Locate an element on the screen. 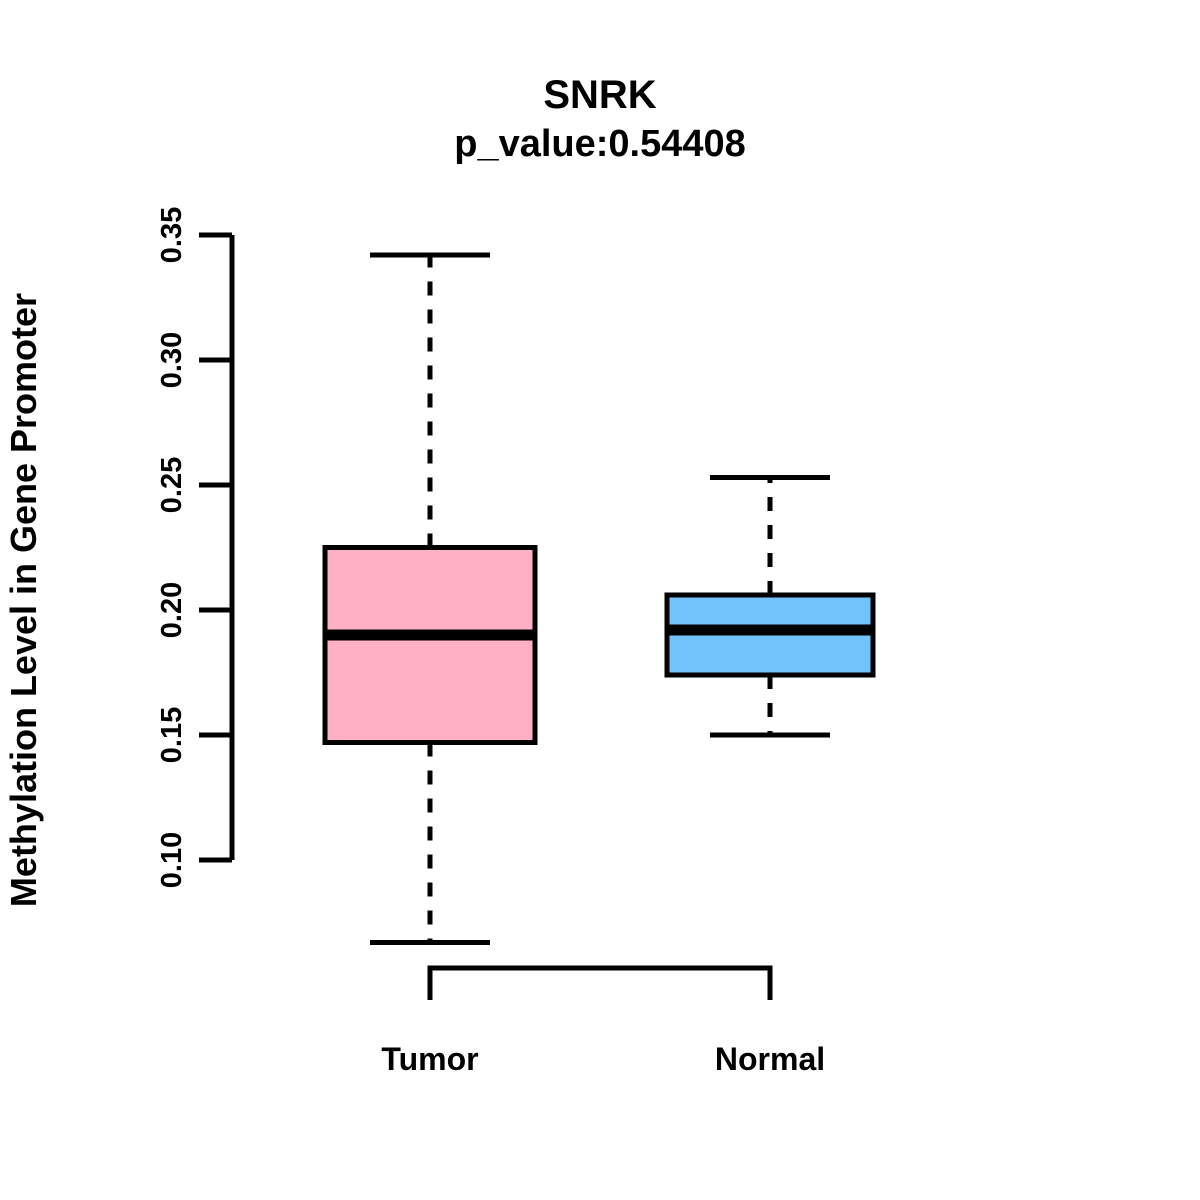  boxplot-box-tumor is located at coordinates (430, 598).